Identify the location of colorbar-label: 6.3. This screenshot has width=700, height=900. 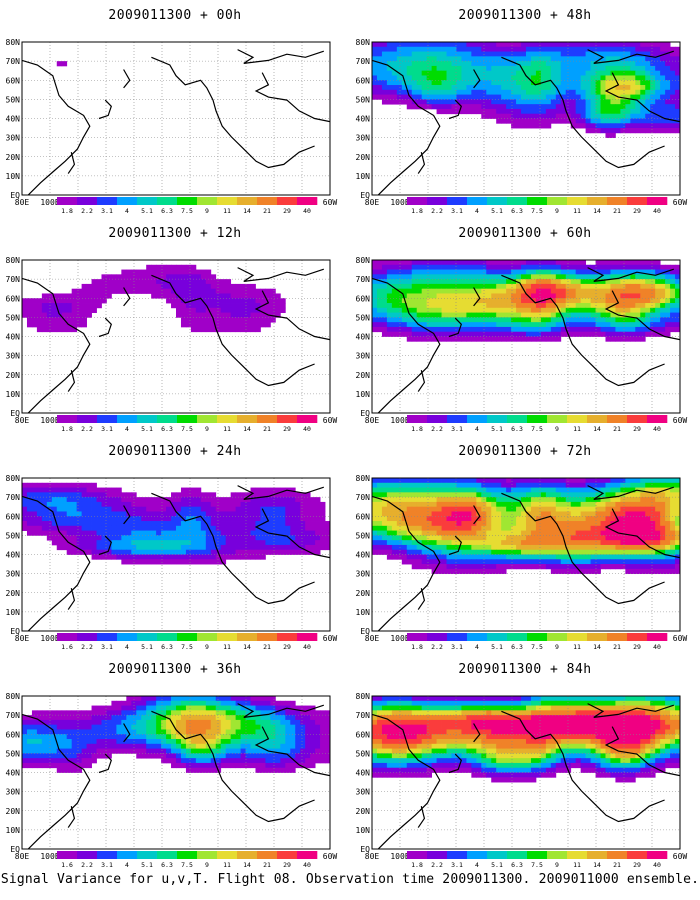
(167, 865).